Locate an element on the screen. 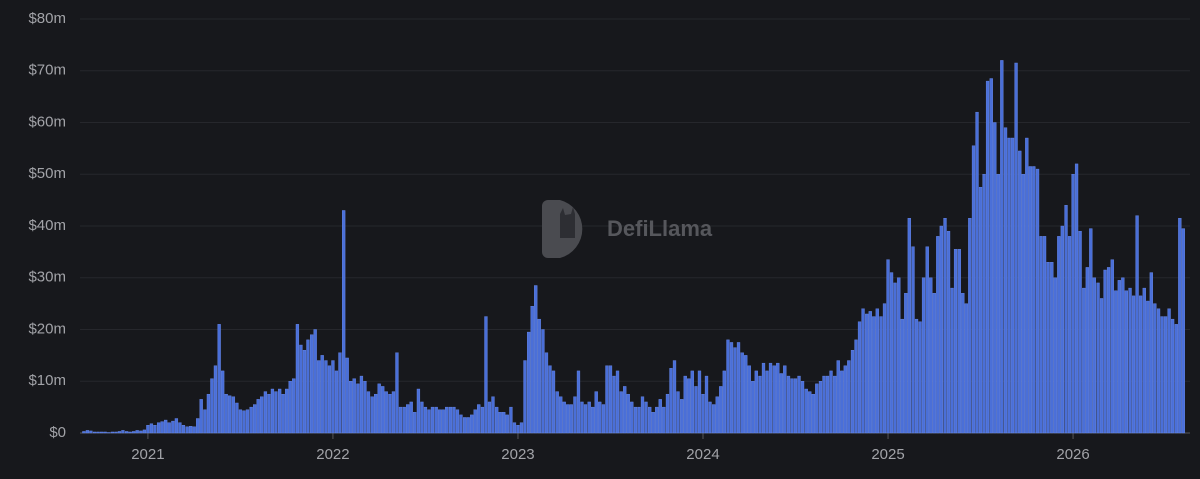 Image resolution: width=1200 pixels, height=479 pixels. x-tick-label: 2023 is located at coordinates (517, 454).